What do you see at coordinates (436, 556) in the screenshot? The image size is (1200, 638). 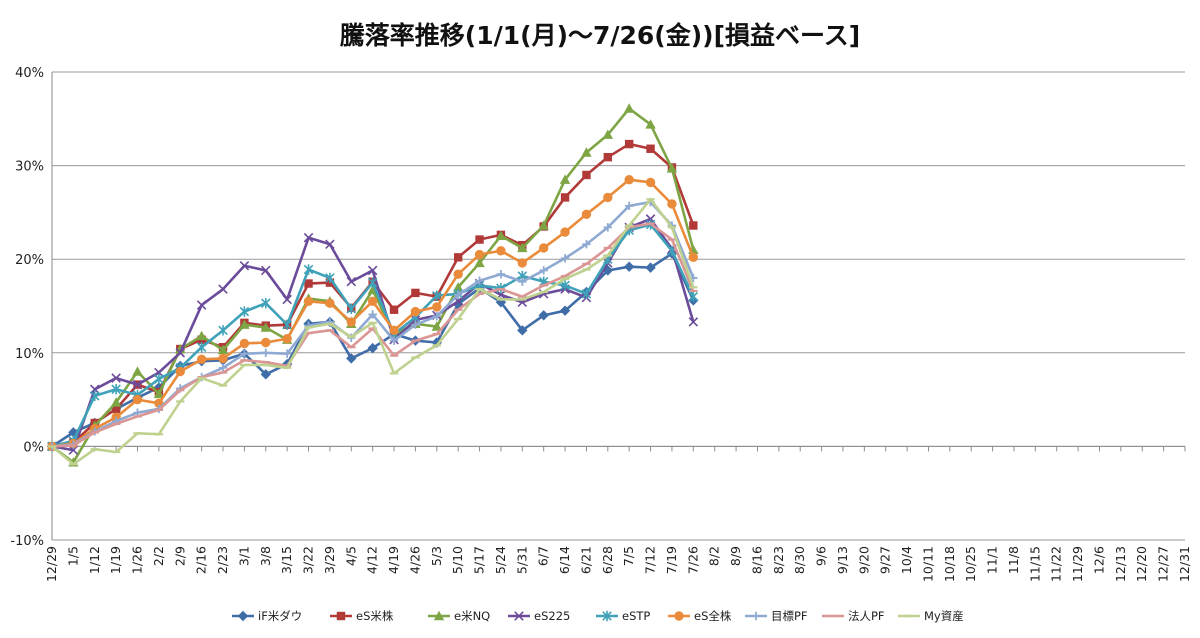 I see `x-tick-label: 5/3` at bounding box center [436, 556].